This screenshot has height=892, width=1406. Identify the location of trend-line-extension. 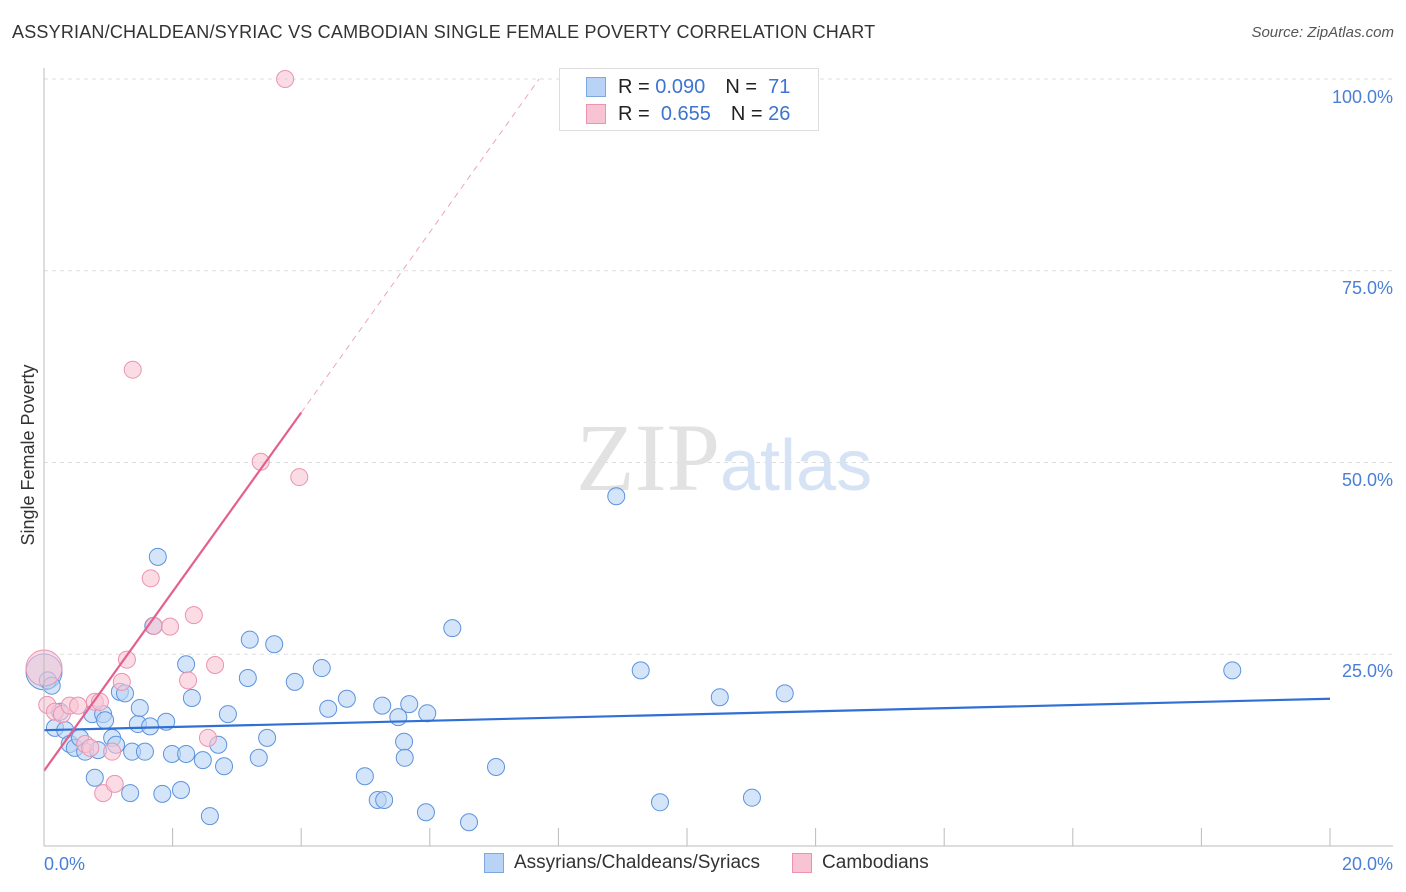
(420, 245).